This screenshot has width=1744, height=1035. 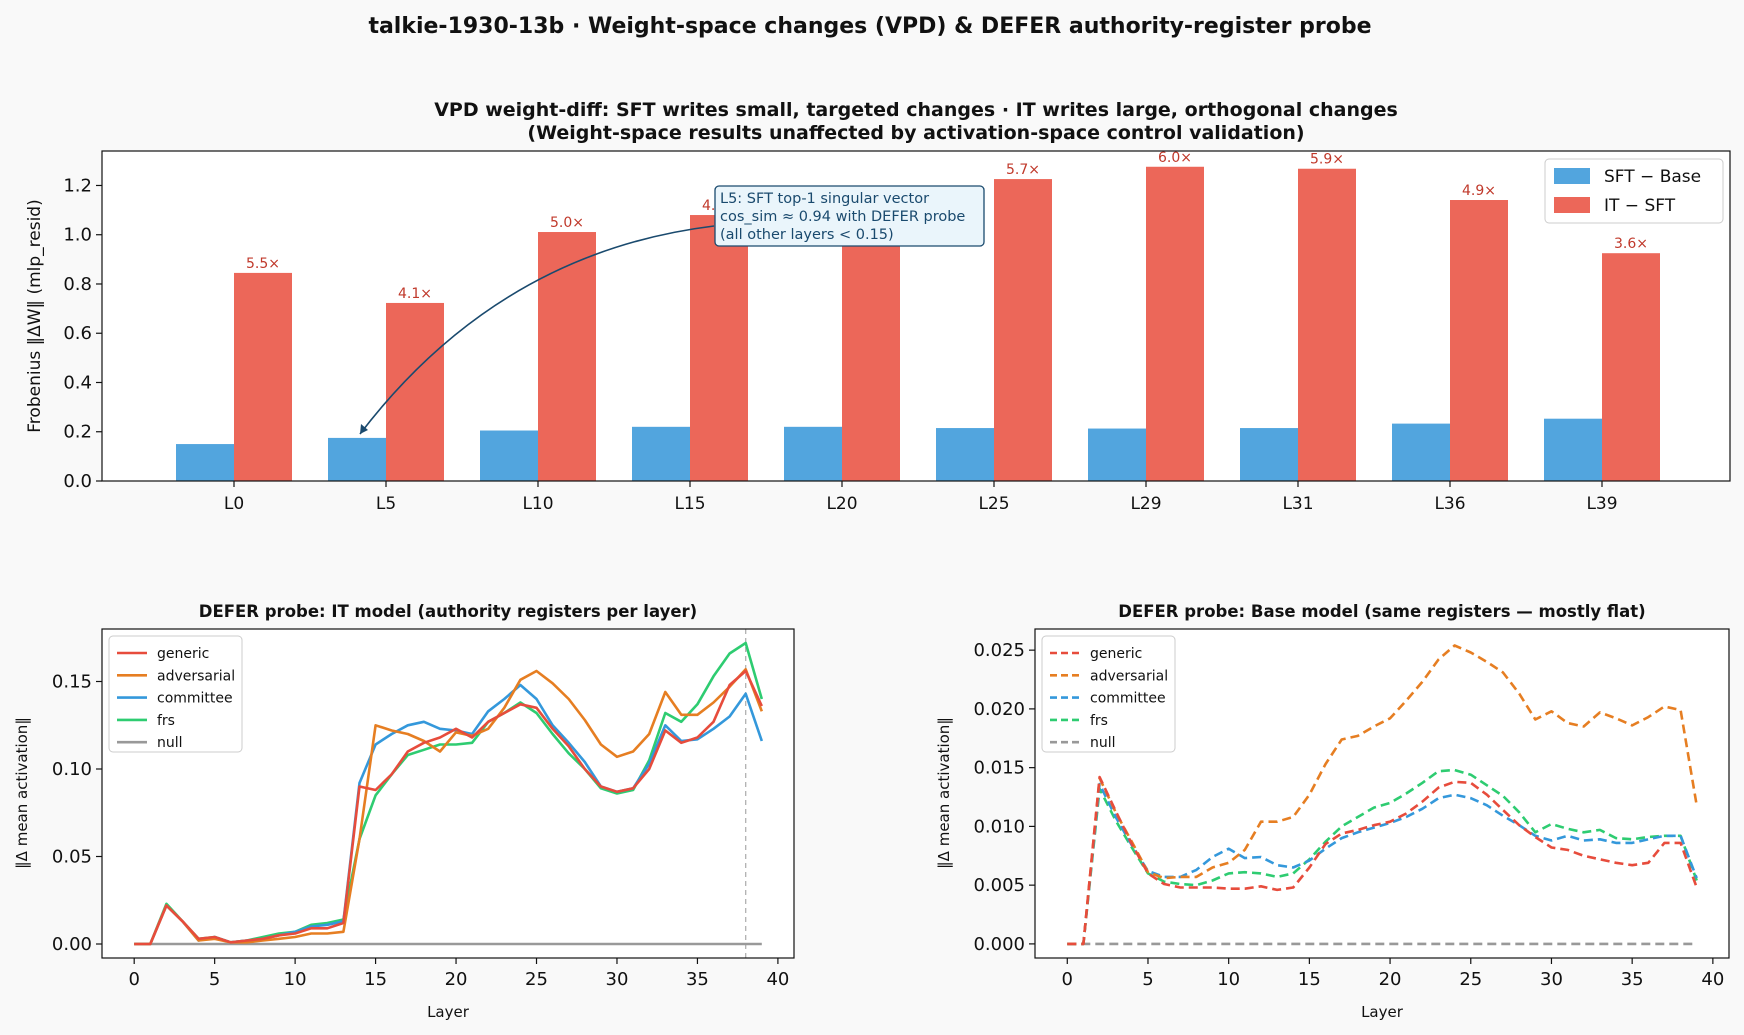 I want to click on ratio-label-l39: 3.6×, so click(x=1631, y=244).